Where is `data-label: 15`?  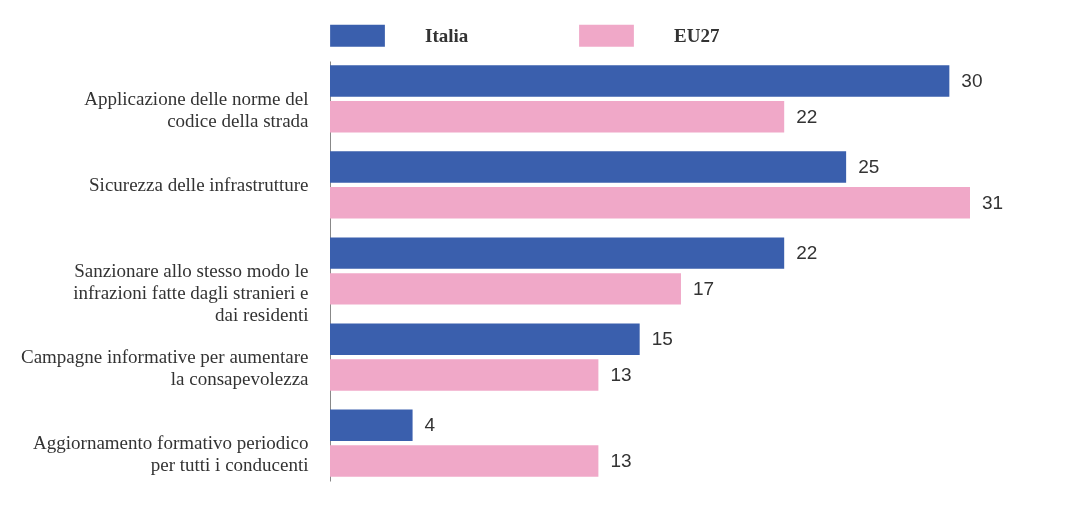 data-label: 15 is located at coordinates (662, 339).